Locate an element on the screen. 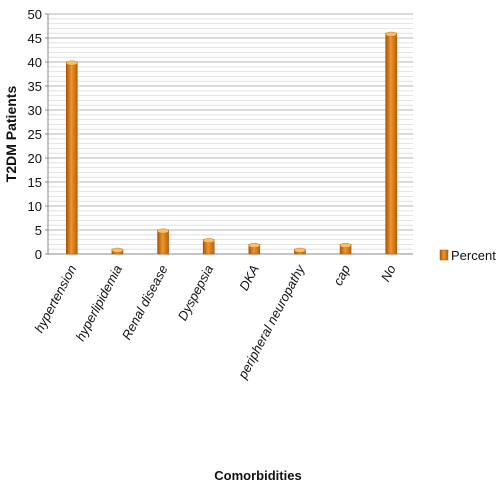 Image resolution: width=500 pixels, height=497 pixels. x-tick-label: Dyspepsia is located at coordinates (196, 292).